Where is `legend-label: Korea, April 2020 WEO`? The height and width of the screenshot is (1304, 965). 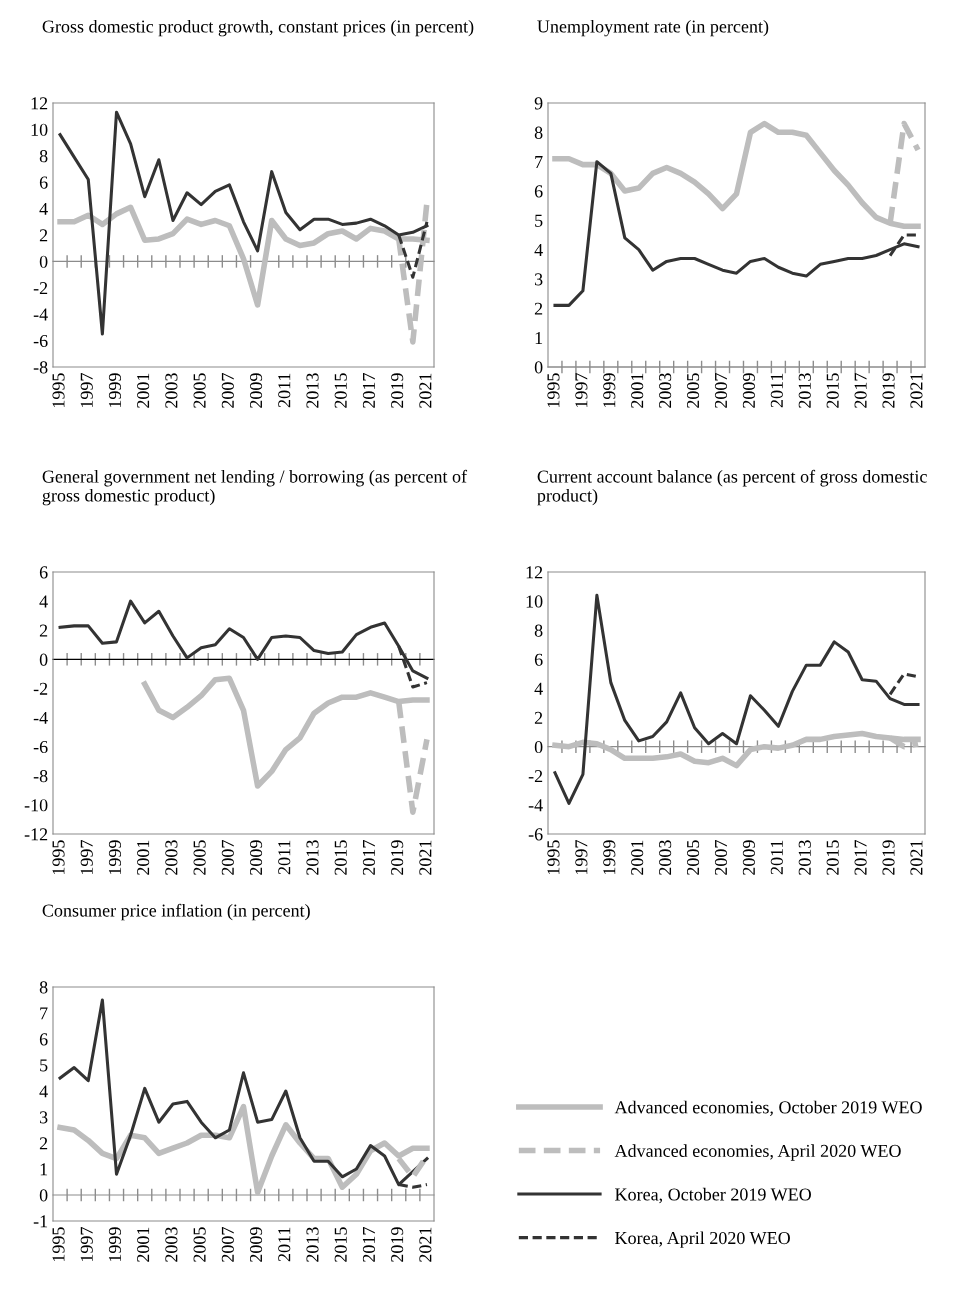 legend-label: Korea, April 2020 WEO is located at coordinates (702, 1239).